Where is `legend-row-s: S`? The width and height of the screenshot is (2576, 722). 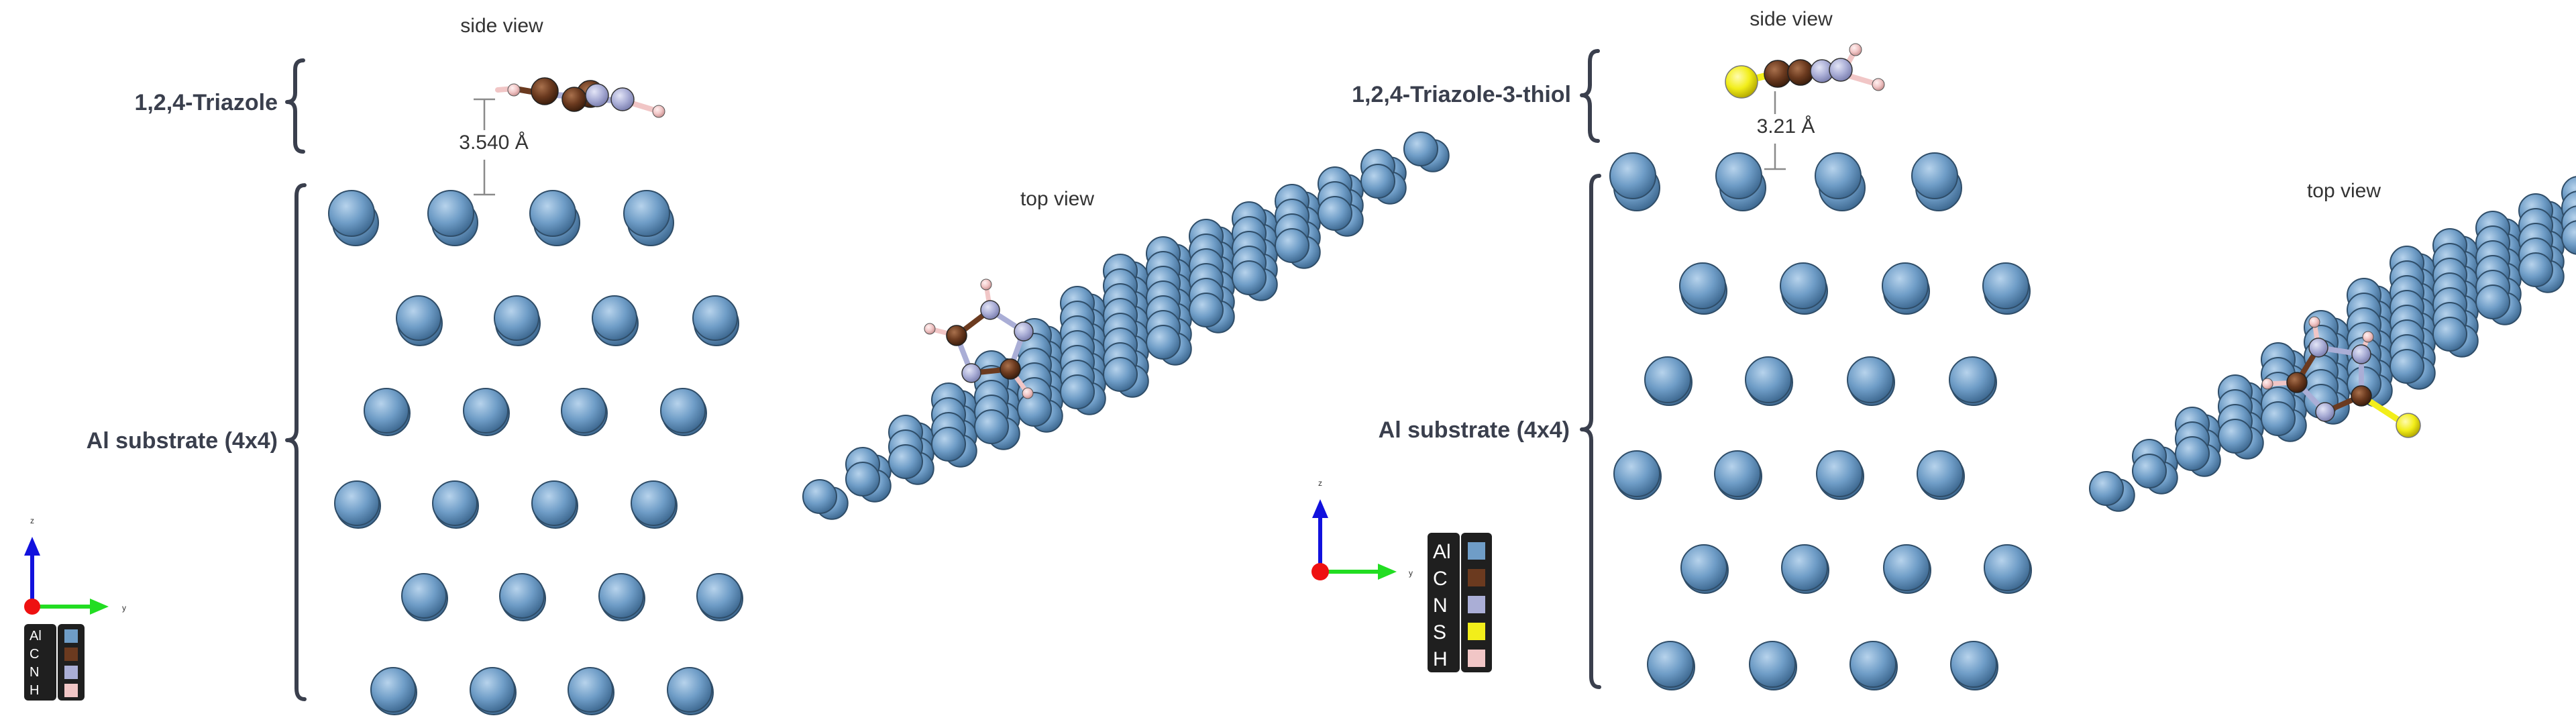
legend-row-s: S is located at coordinates (1459, 632).